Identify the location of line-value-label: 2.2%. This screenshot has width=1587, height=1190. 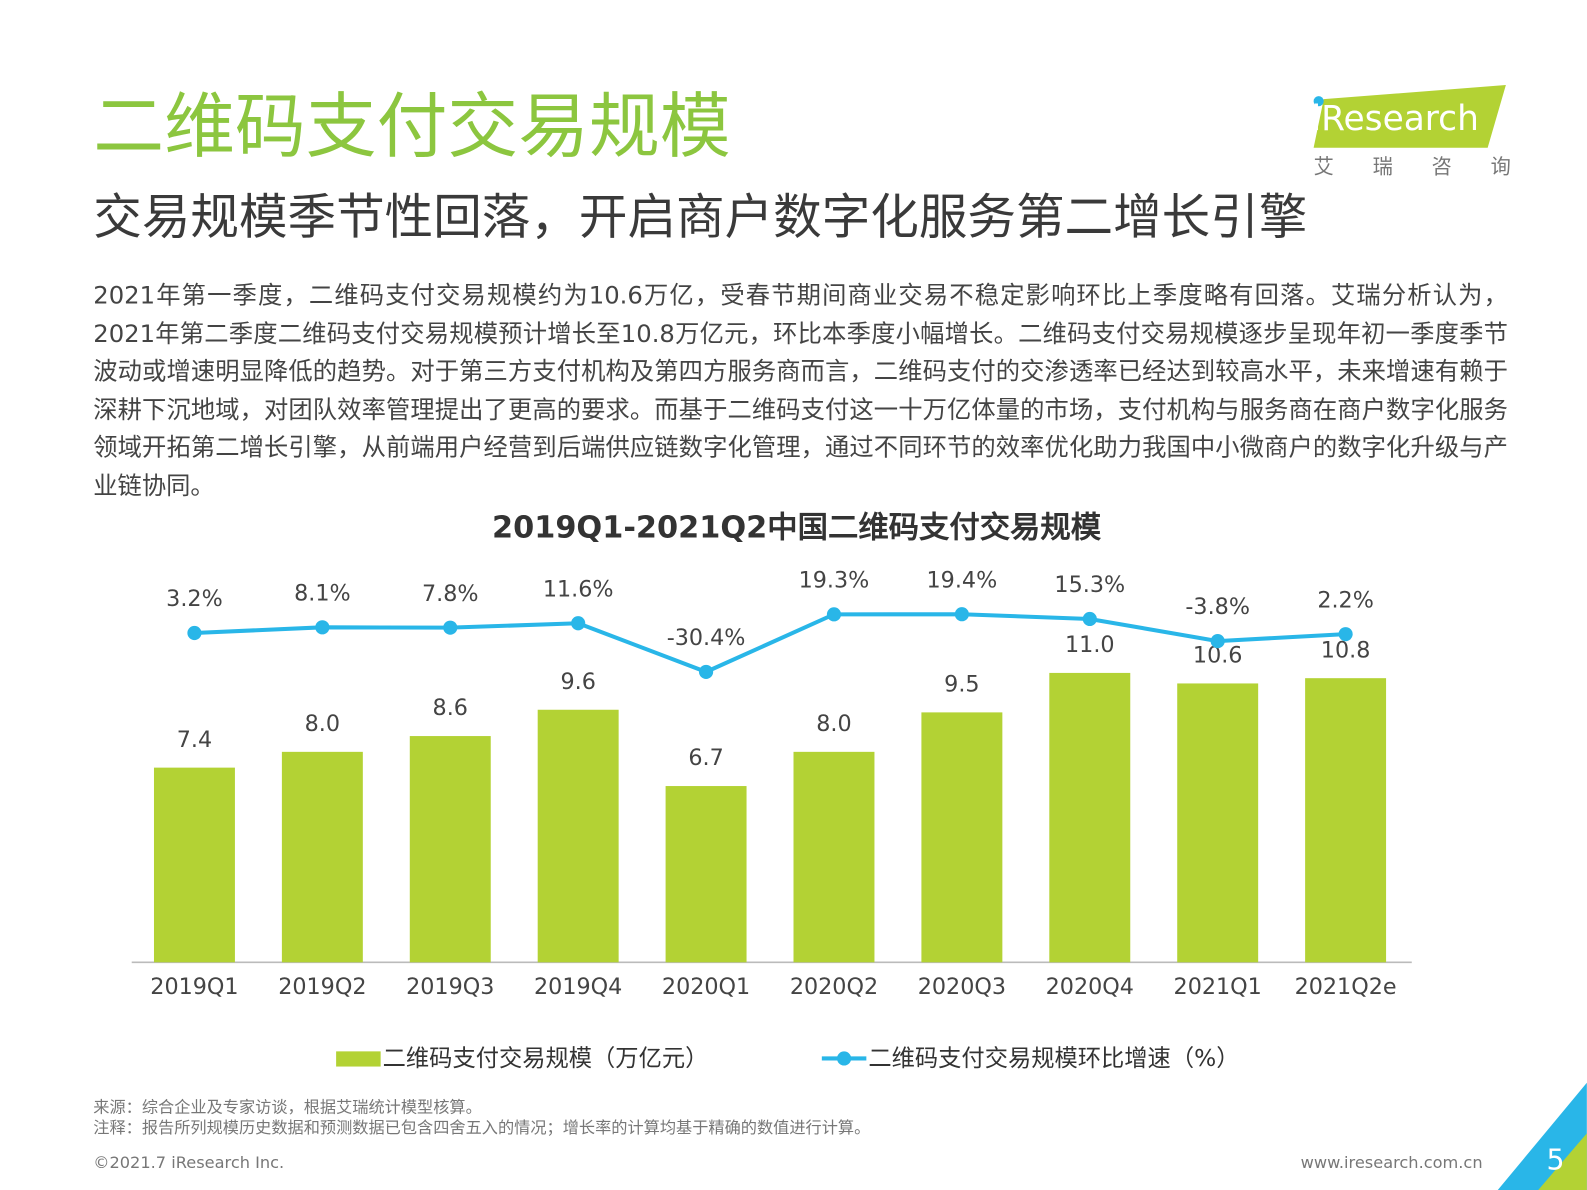
(1345, 600).